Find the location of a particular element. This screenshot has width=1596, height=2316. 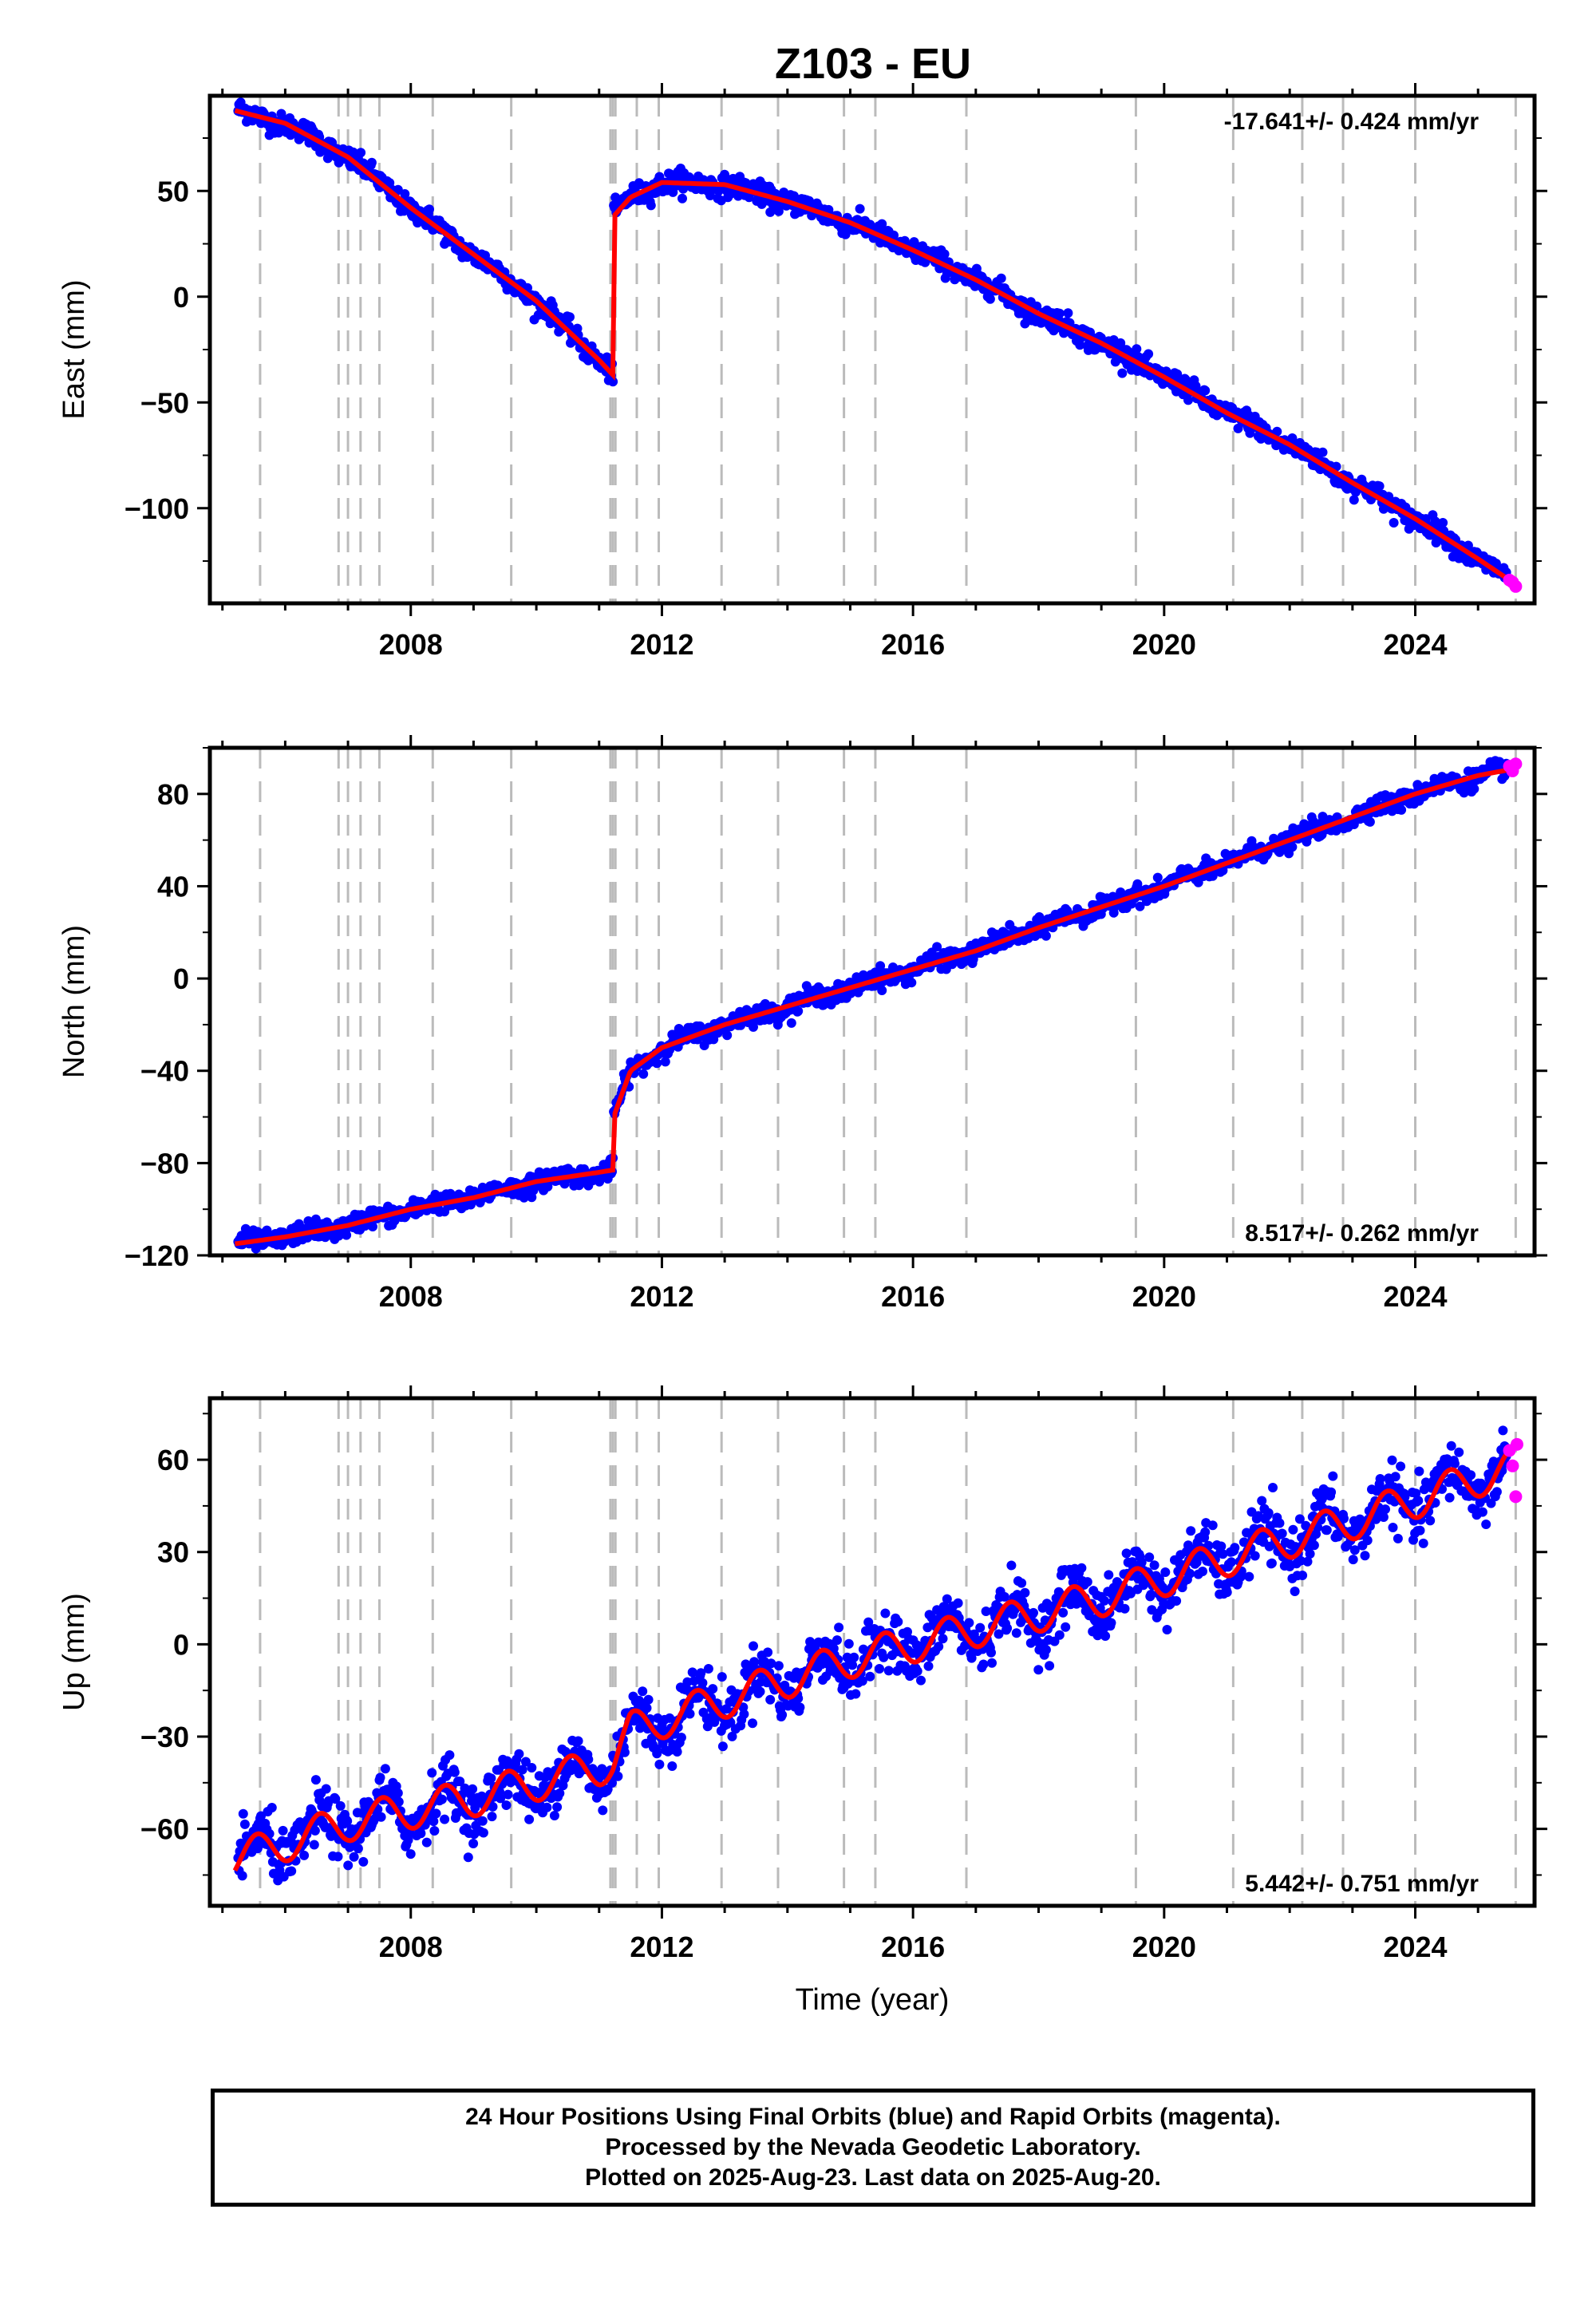

y-tick-label: −80 is located at coordinates (164, 1163).